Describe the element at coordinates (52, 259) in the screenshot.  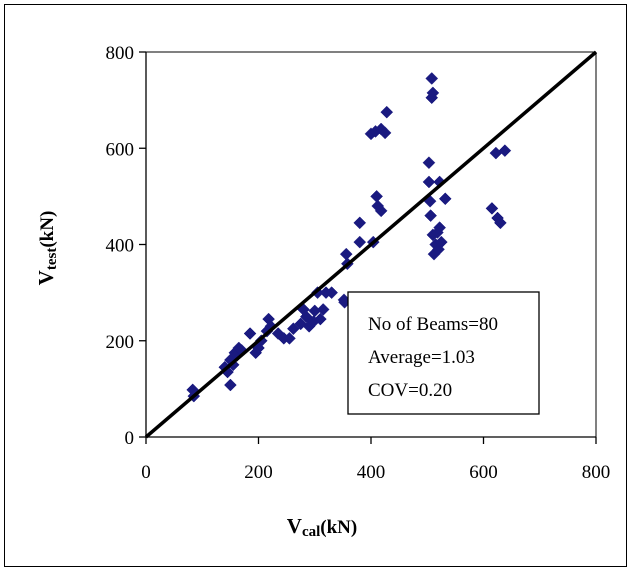
I see `y-axis-title-sub: test` at that location.